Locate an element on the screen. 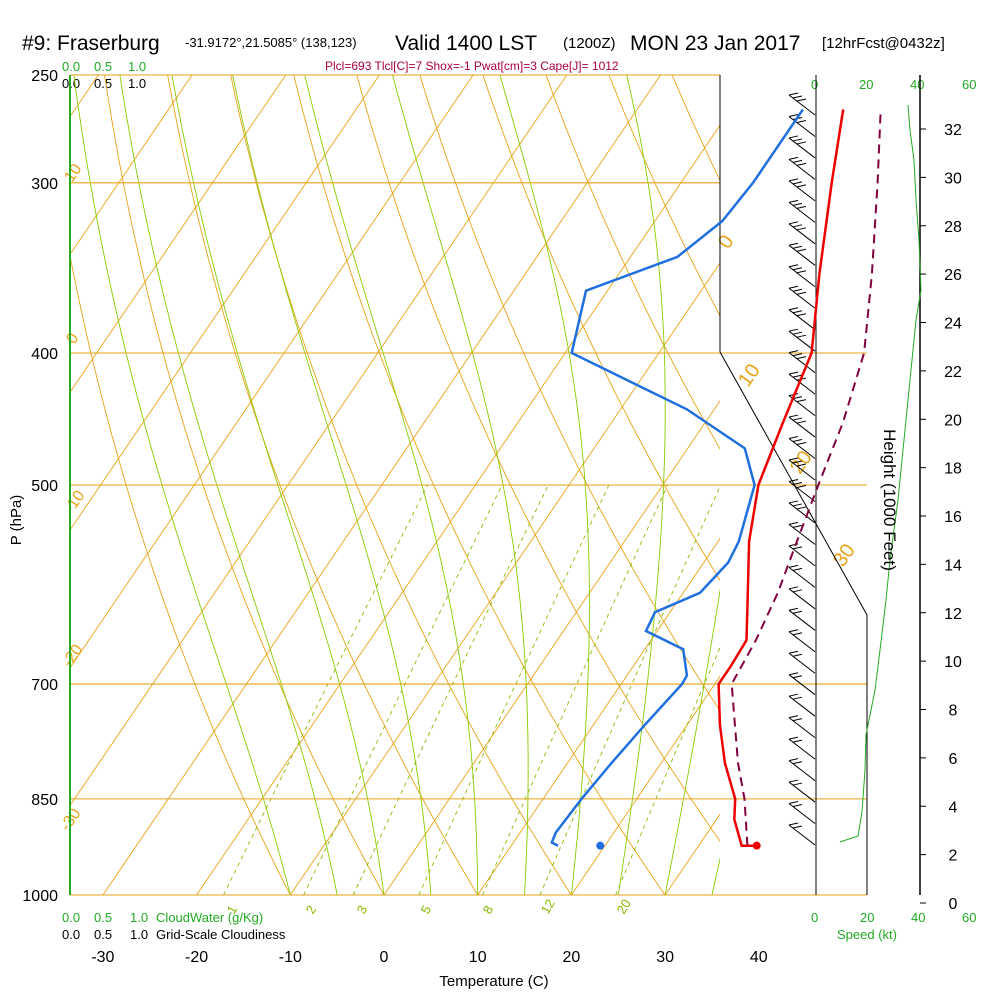 This screenshot has height=1000, width=1000. forecast-date: MON 23 Jan 2017 is located at coordinates (715, 43).